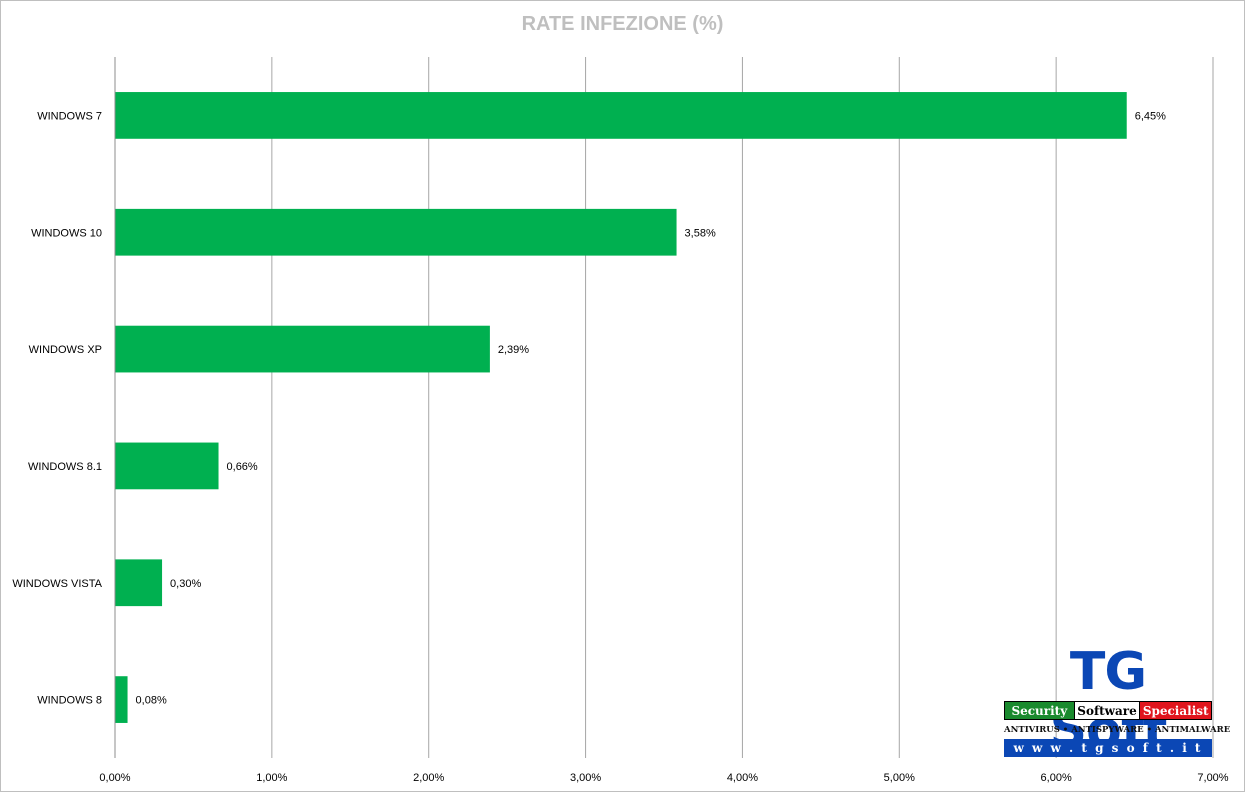 The width and height of the screenshot is (1245, 792). I want to click on logo-band-specialist: Specialist, so click(1175, 710).